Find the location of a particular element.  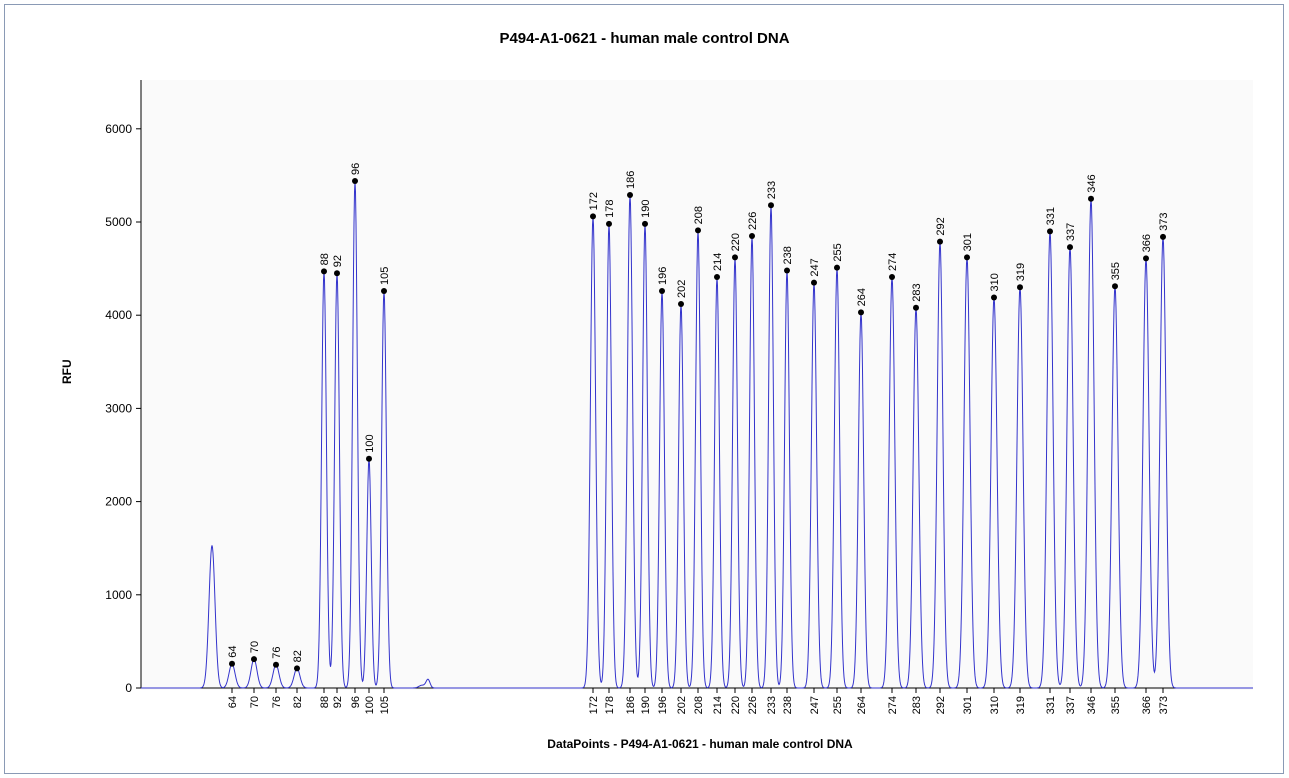

peak-label: 92 is located at coordinates (338, 261).